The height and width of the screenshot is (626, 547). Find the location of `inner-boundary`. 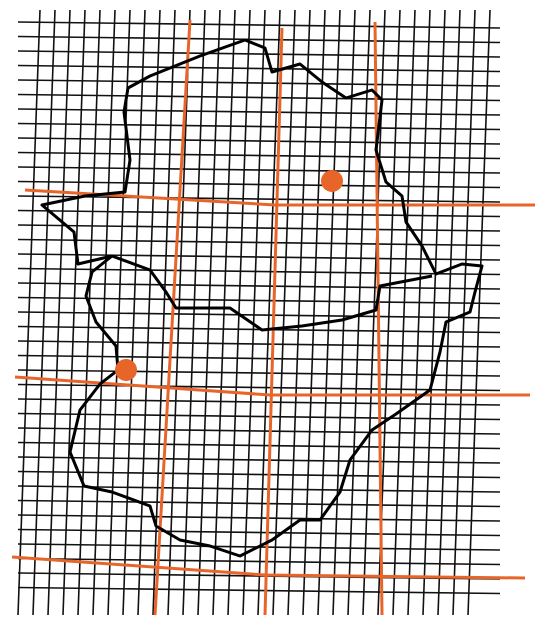

inner-boundary is located at coordinates (272, 293).